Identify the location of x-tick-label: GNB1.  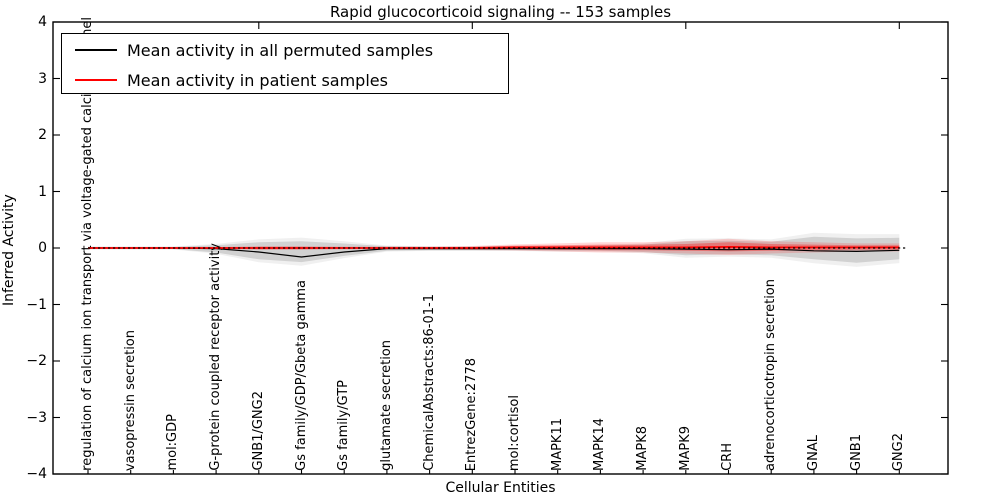
(856, 452).